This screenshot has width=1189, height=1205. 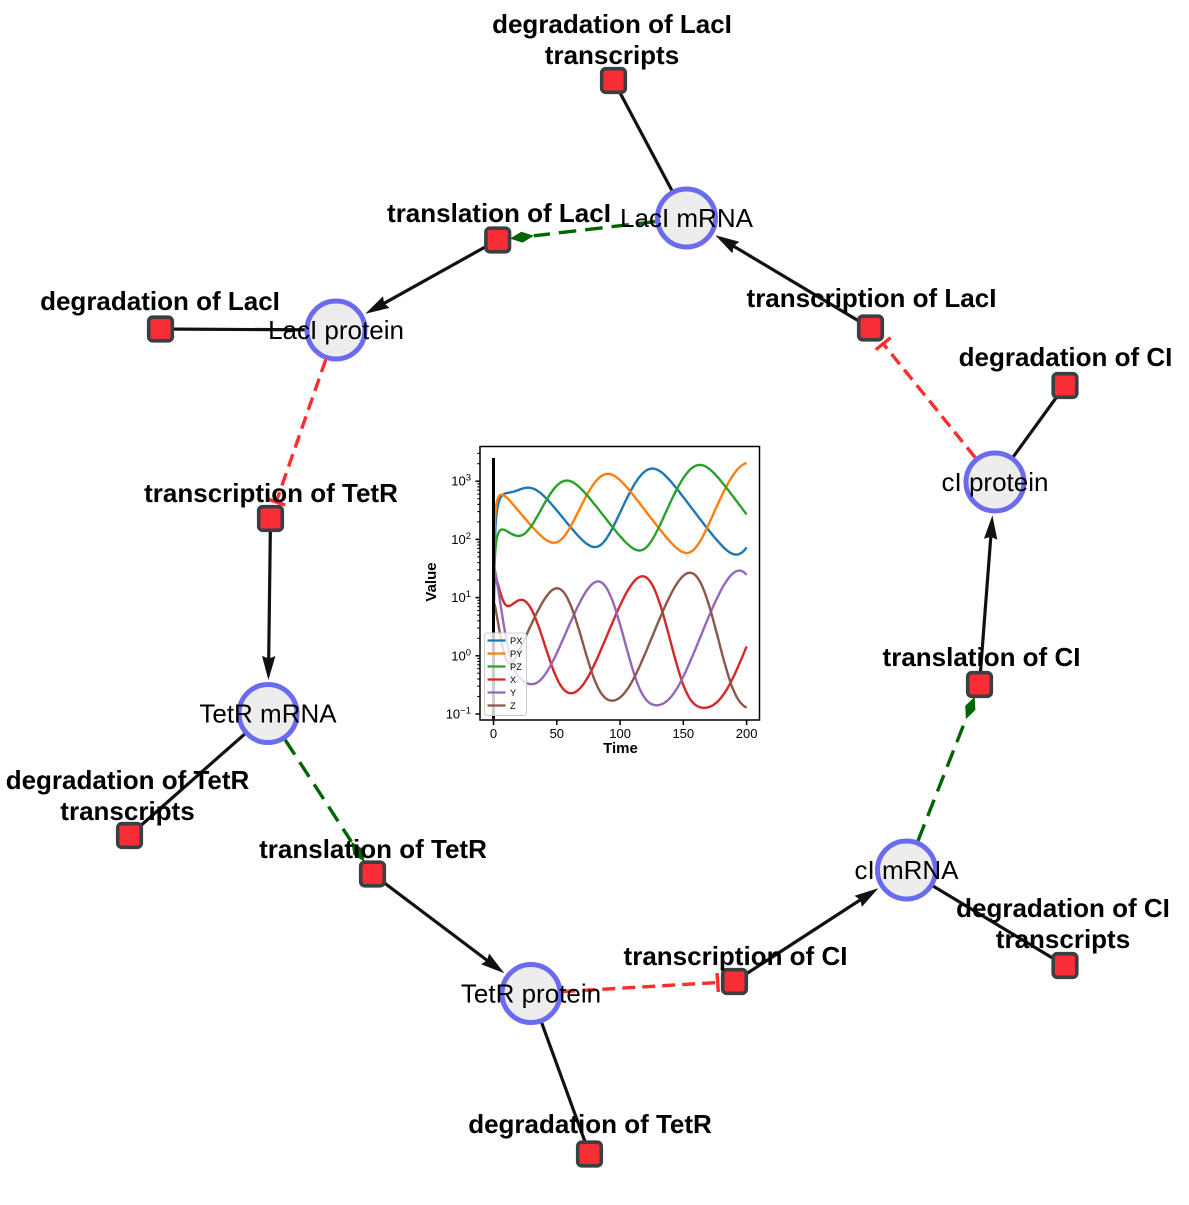 I want to click on svg-text: cI protein, so click(x=995, y=482).